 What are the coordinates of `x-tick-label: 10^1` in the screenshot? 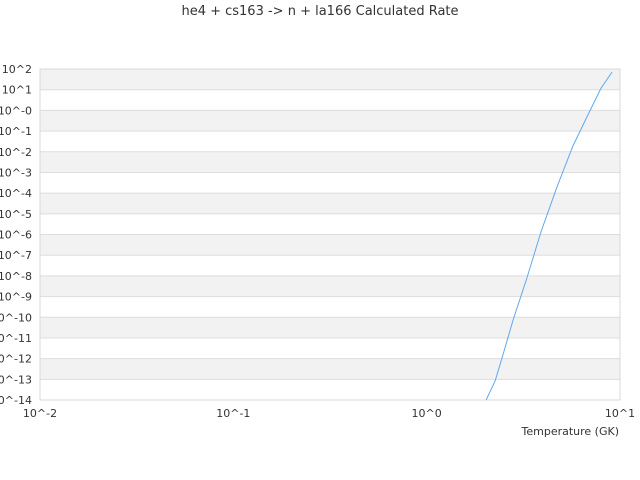 It's located at (620, 413).